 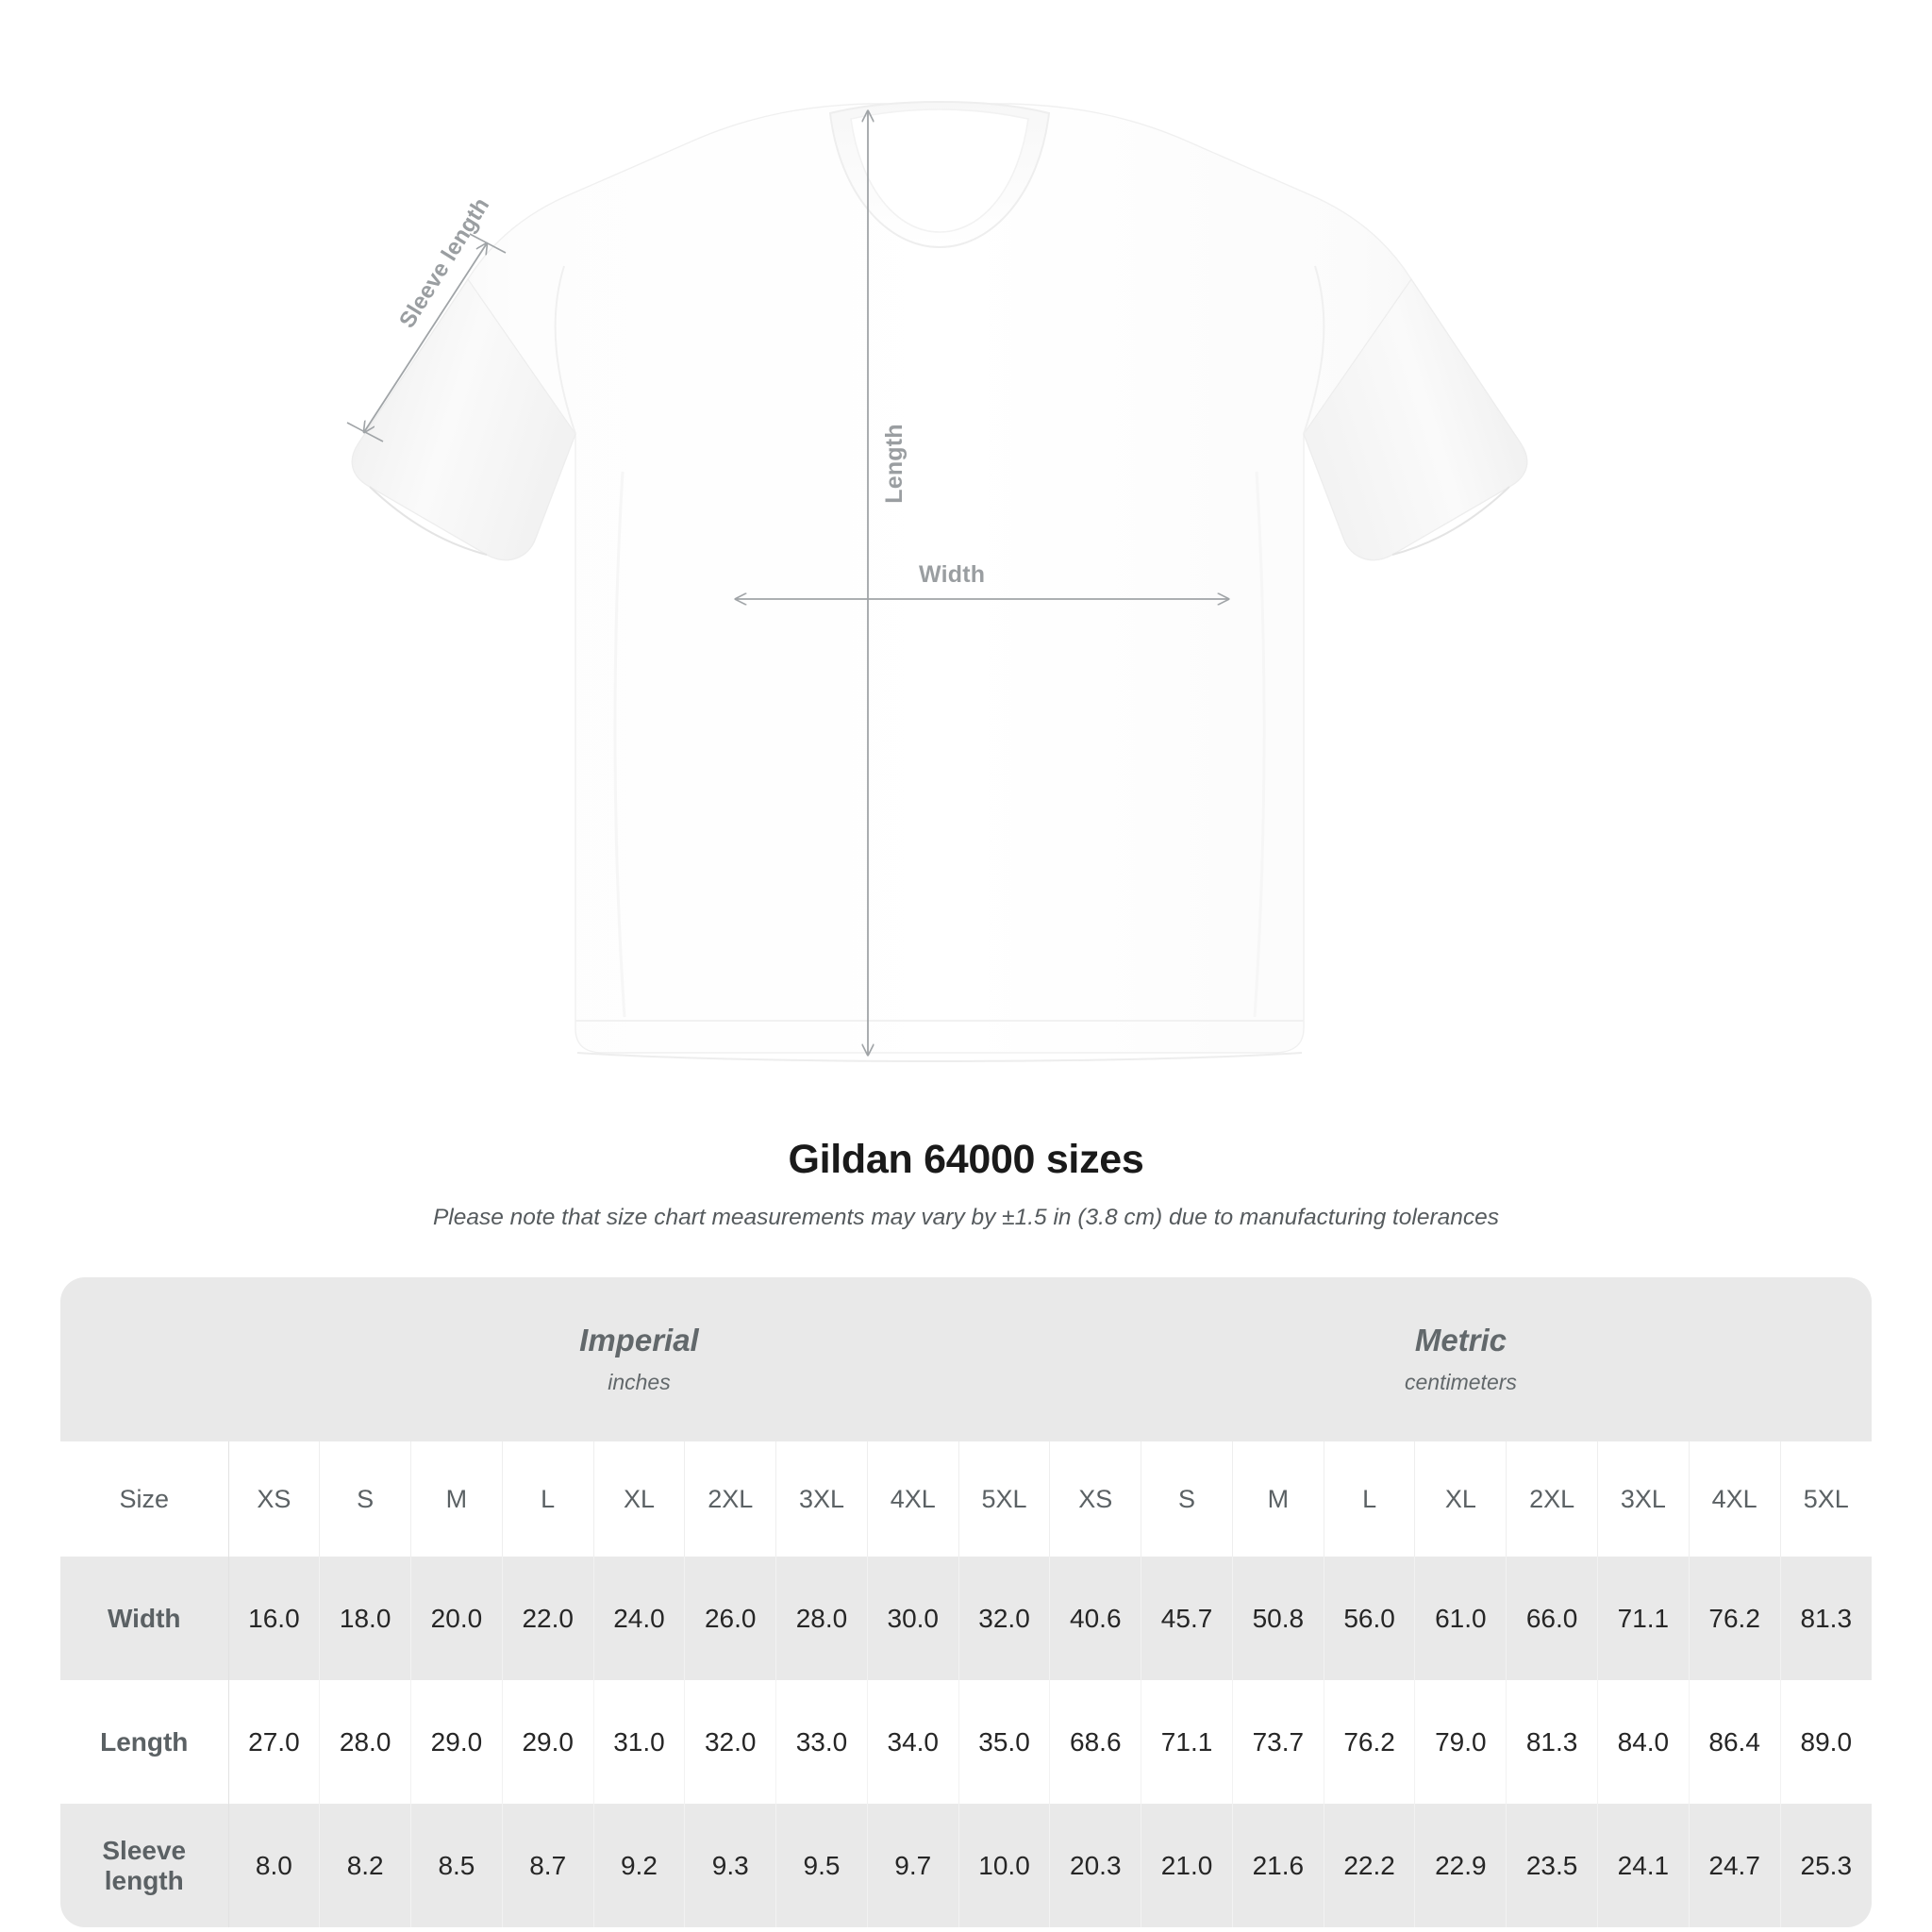 I want to click on cell-width-metric-3xl: 71.1, so click(x=1643, y=1618).